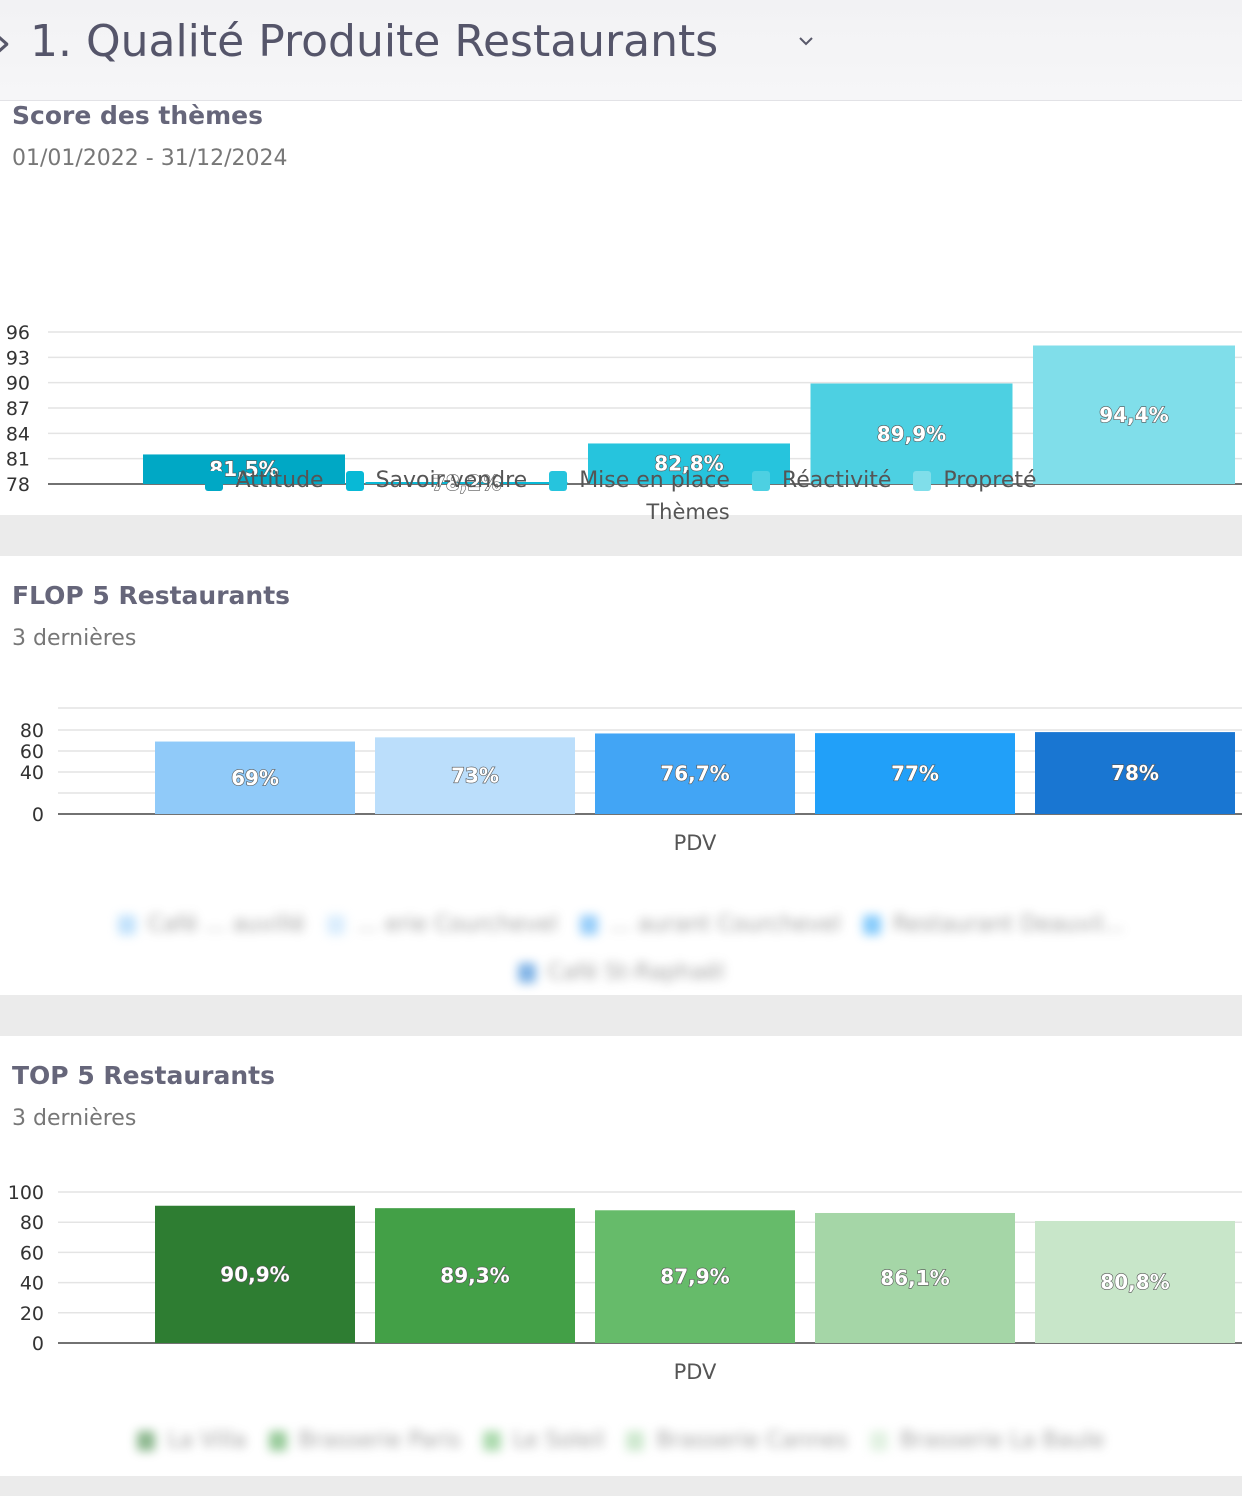  What do you see at coordinates (990, 480) in the screenshot?
I see `legend-label: Propreté` at bounding box center [990, 480].